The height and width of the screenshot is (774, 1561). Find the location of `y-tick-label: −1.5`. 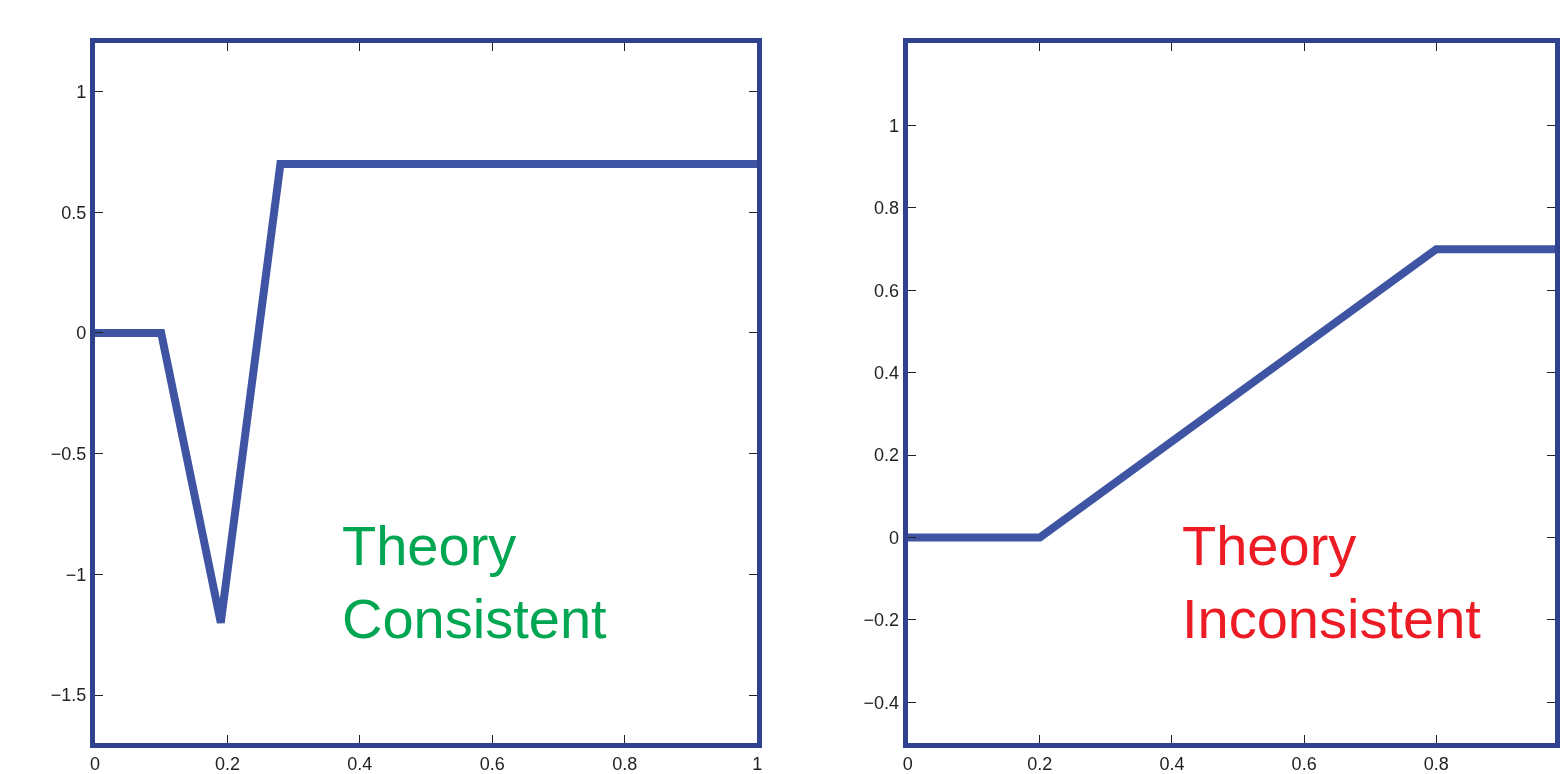

y-tick-label: −1.5 is located at coordinates (68, 695).